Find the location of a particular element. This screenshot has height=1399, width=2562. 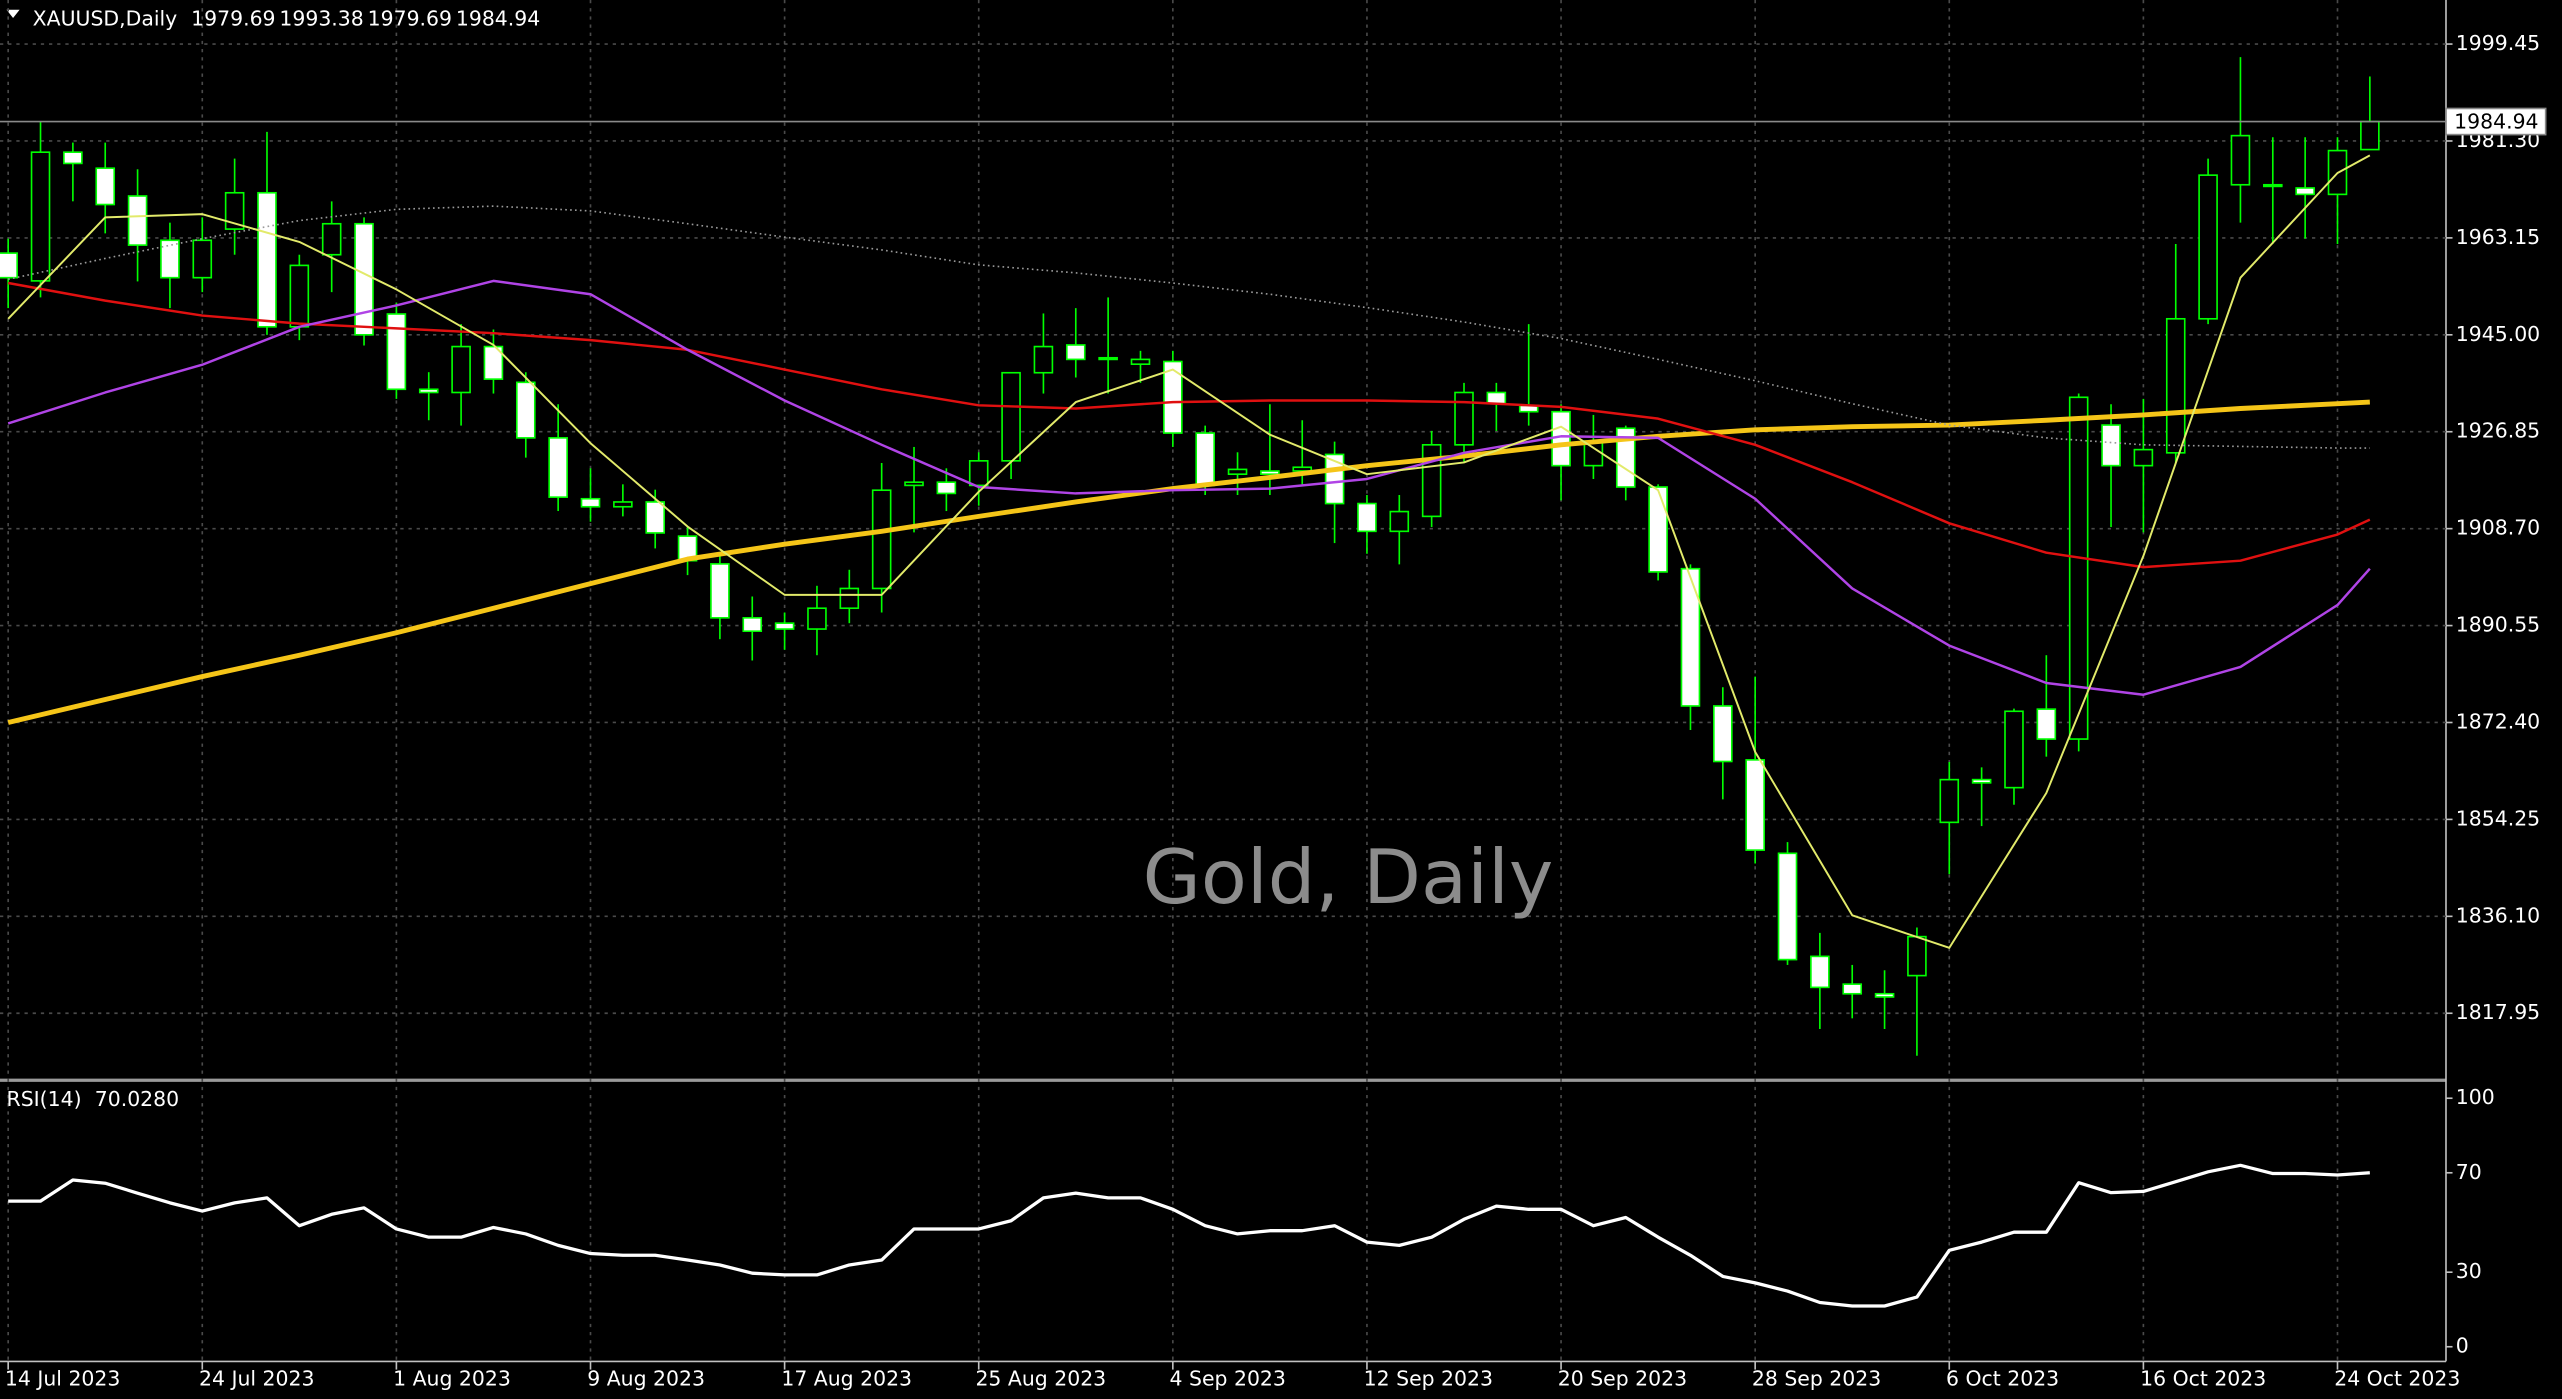

y-tick-label: 1908.70 is located at coordinates (2498, 528).